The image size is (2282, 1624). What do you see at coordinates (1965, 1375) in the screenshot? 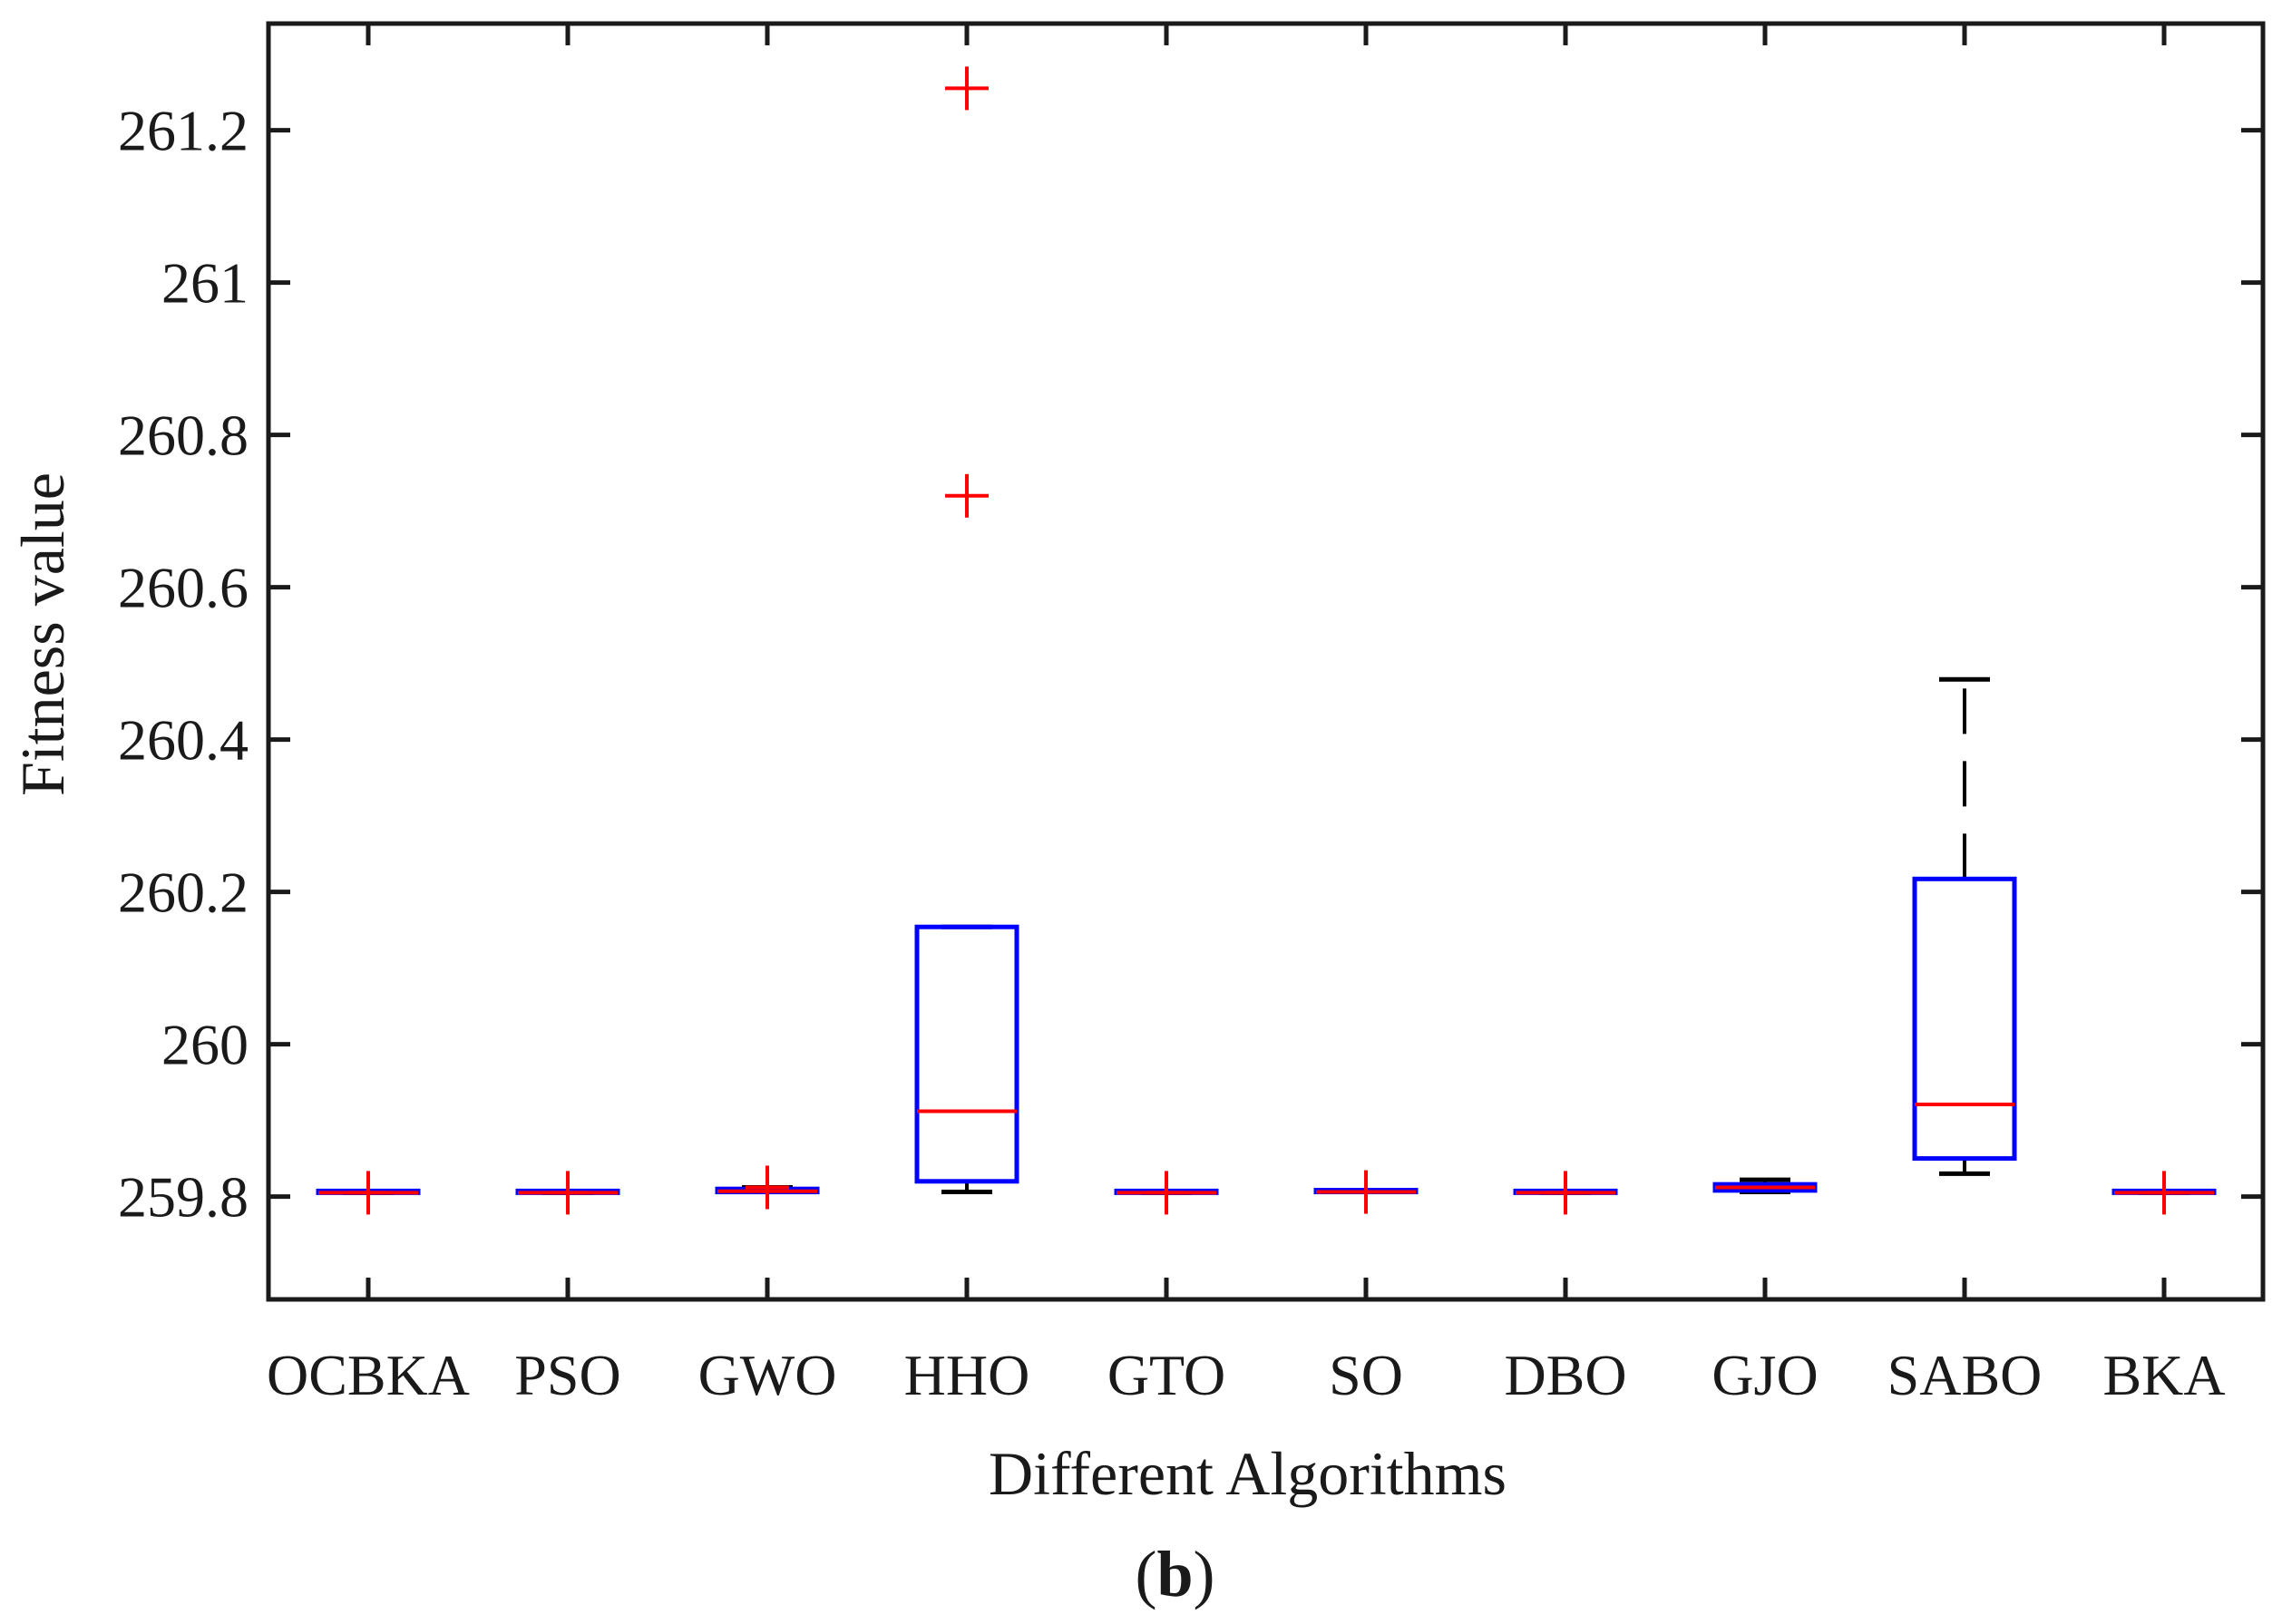
I see `x-tick-label: SABO` at bounding box center [1965, 1375].